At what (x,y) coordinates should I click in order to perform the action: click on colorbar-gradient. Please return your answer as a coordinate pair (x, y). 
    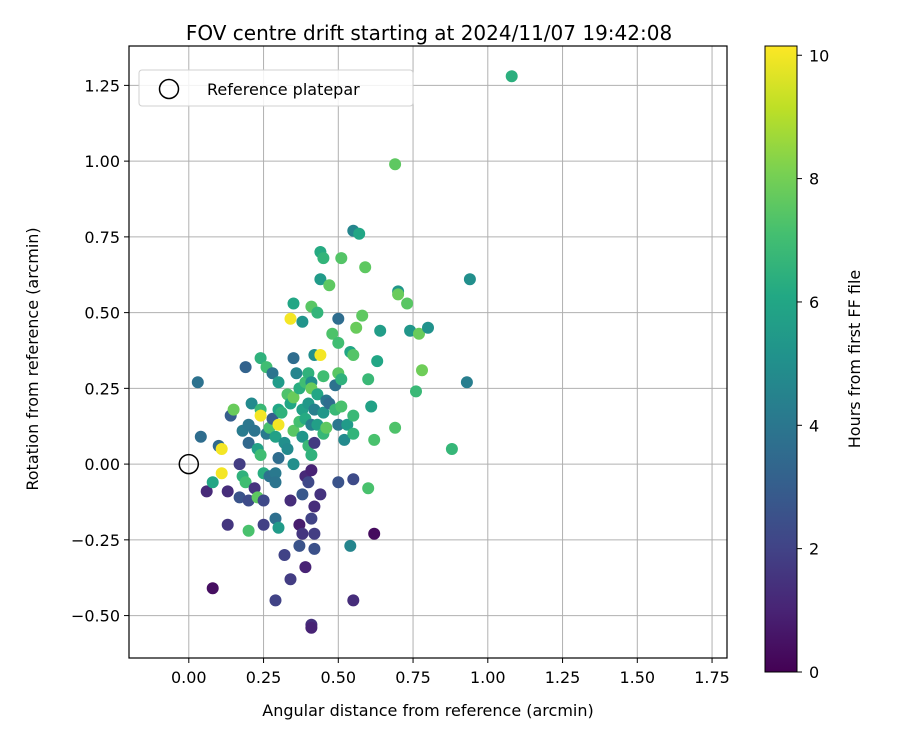
    Looking at the image, I should click on (781, 359).